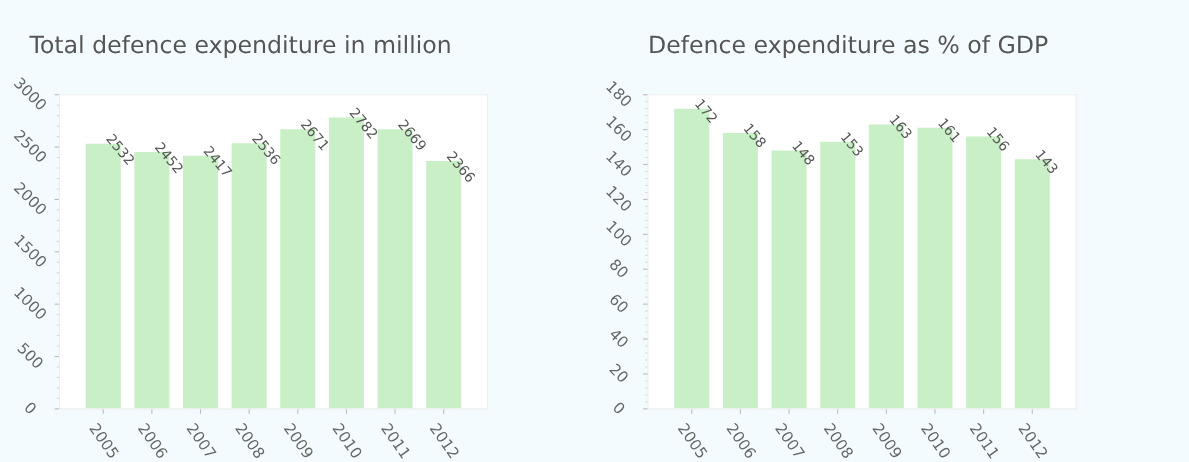 Image resolution: width=1189 pixels, height=462 pixels. What do you see at coordinates (619, 129) in the screenshot?
I see `y-tick-label: 160` at bounding box center [619, 129].